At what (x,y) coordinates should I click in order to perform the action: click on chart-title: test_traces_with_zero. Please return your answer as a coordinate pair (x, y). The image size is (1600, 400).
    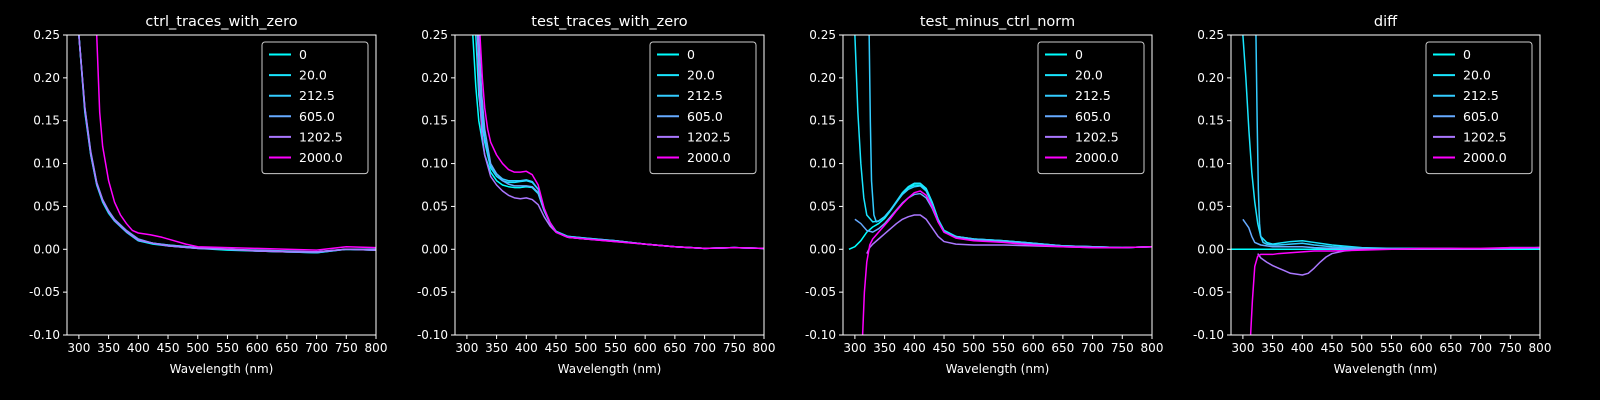
    Looking at the image, I should click on (609, 22).